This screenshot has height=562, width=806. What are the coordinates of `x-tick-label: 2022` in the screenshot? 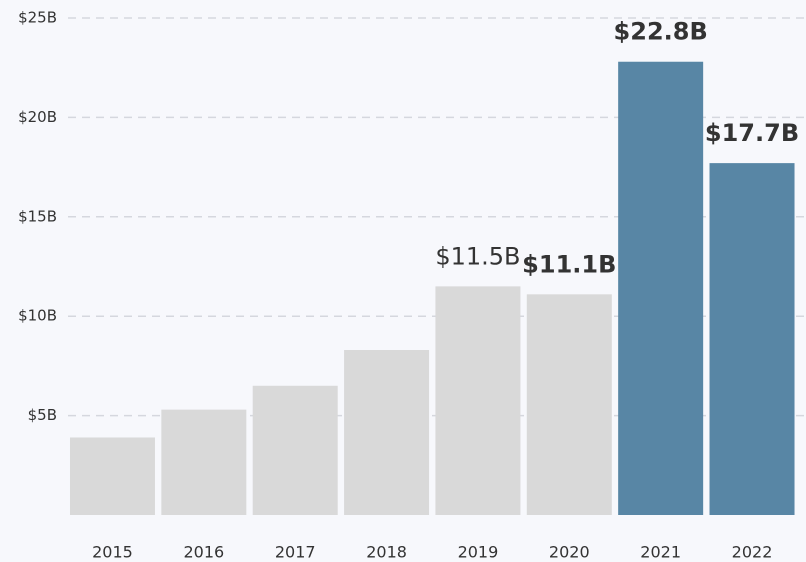 It's located at (752, 552).